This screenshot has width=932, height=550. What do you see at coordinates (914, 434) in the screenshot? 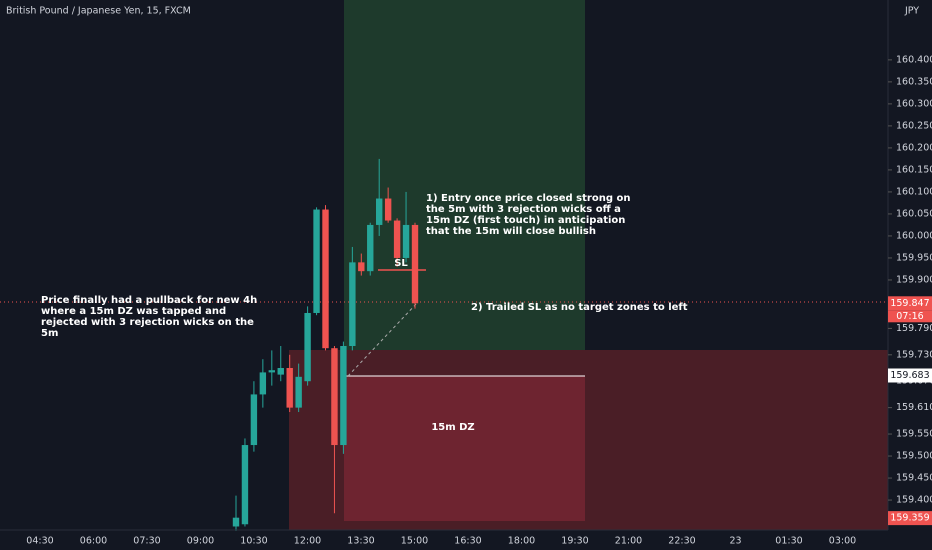
I see `y-tick-label: 159.550` at bounding box center [914, 434].